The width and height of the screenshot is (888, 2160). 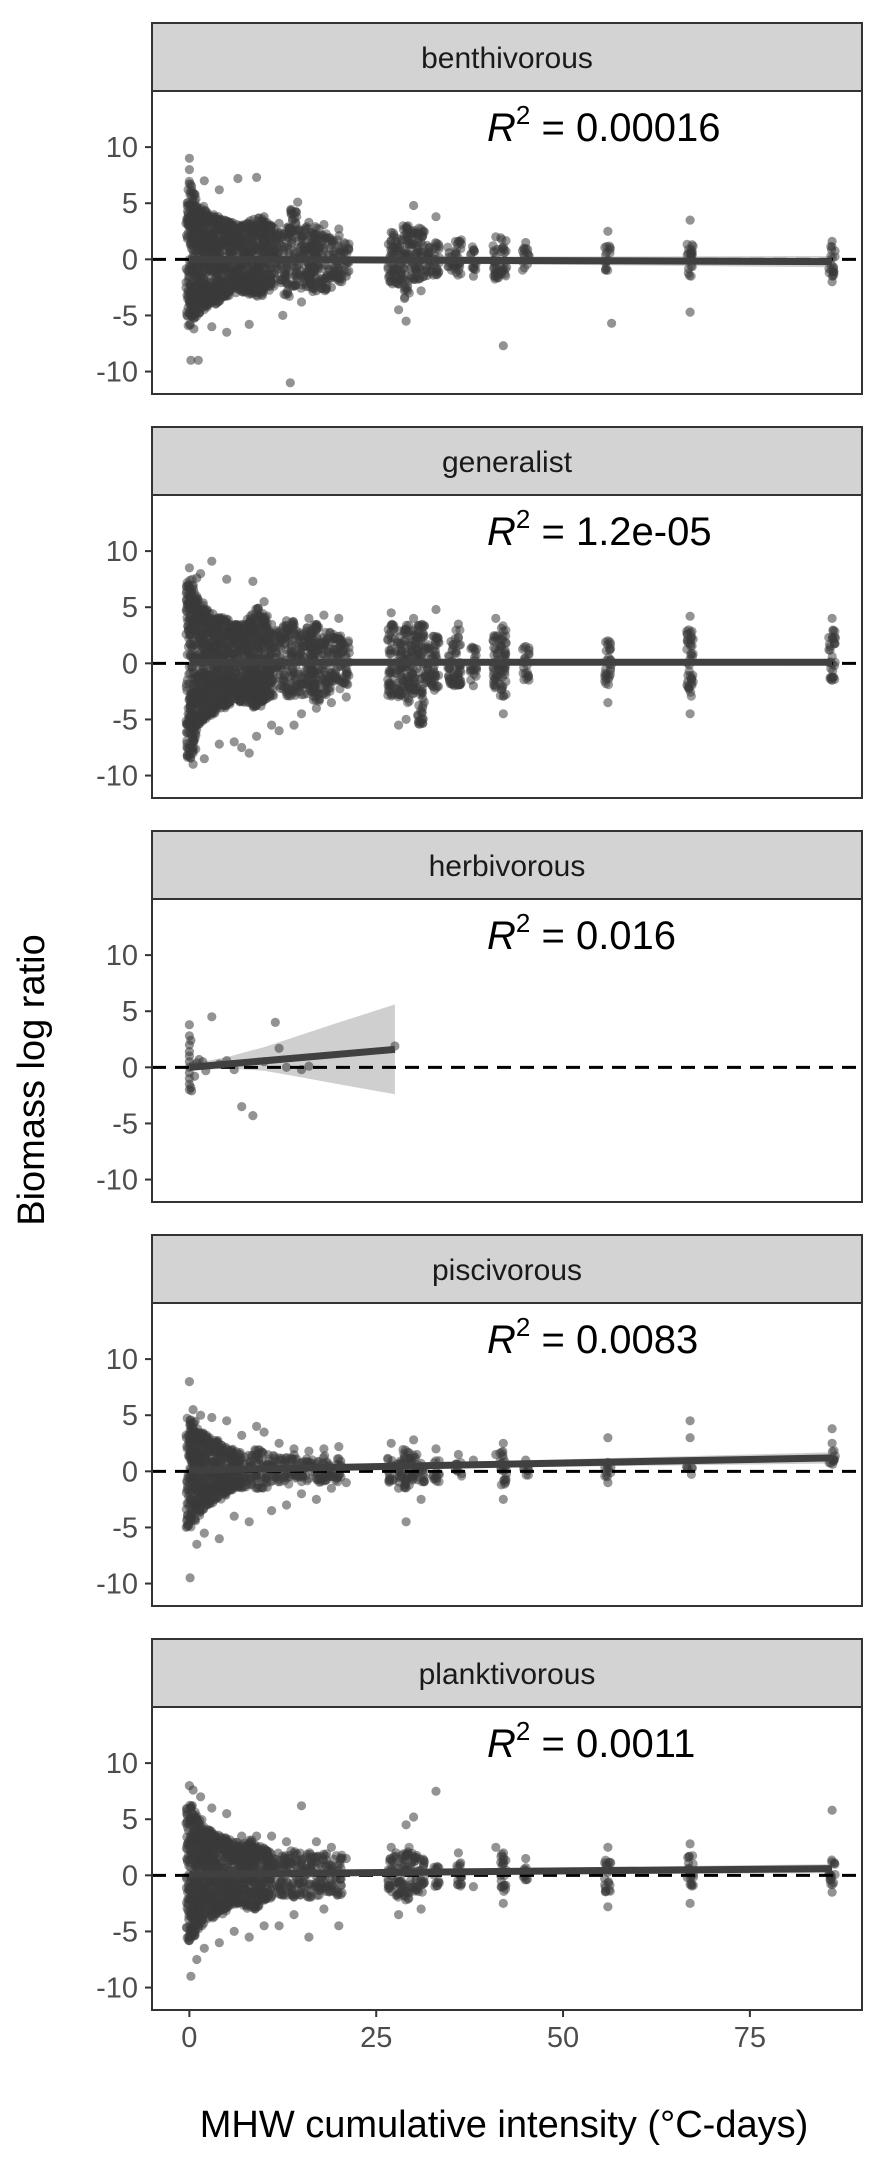 I want to click on y-tick-label: 0, so click(x=130, y=664).